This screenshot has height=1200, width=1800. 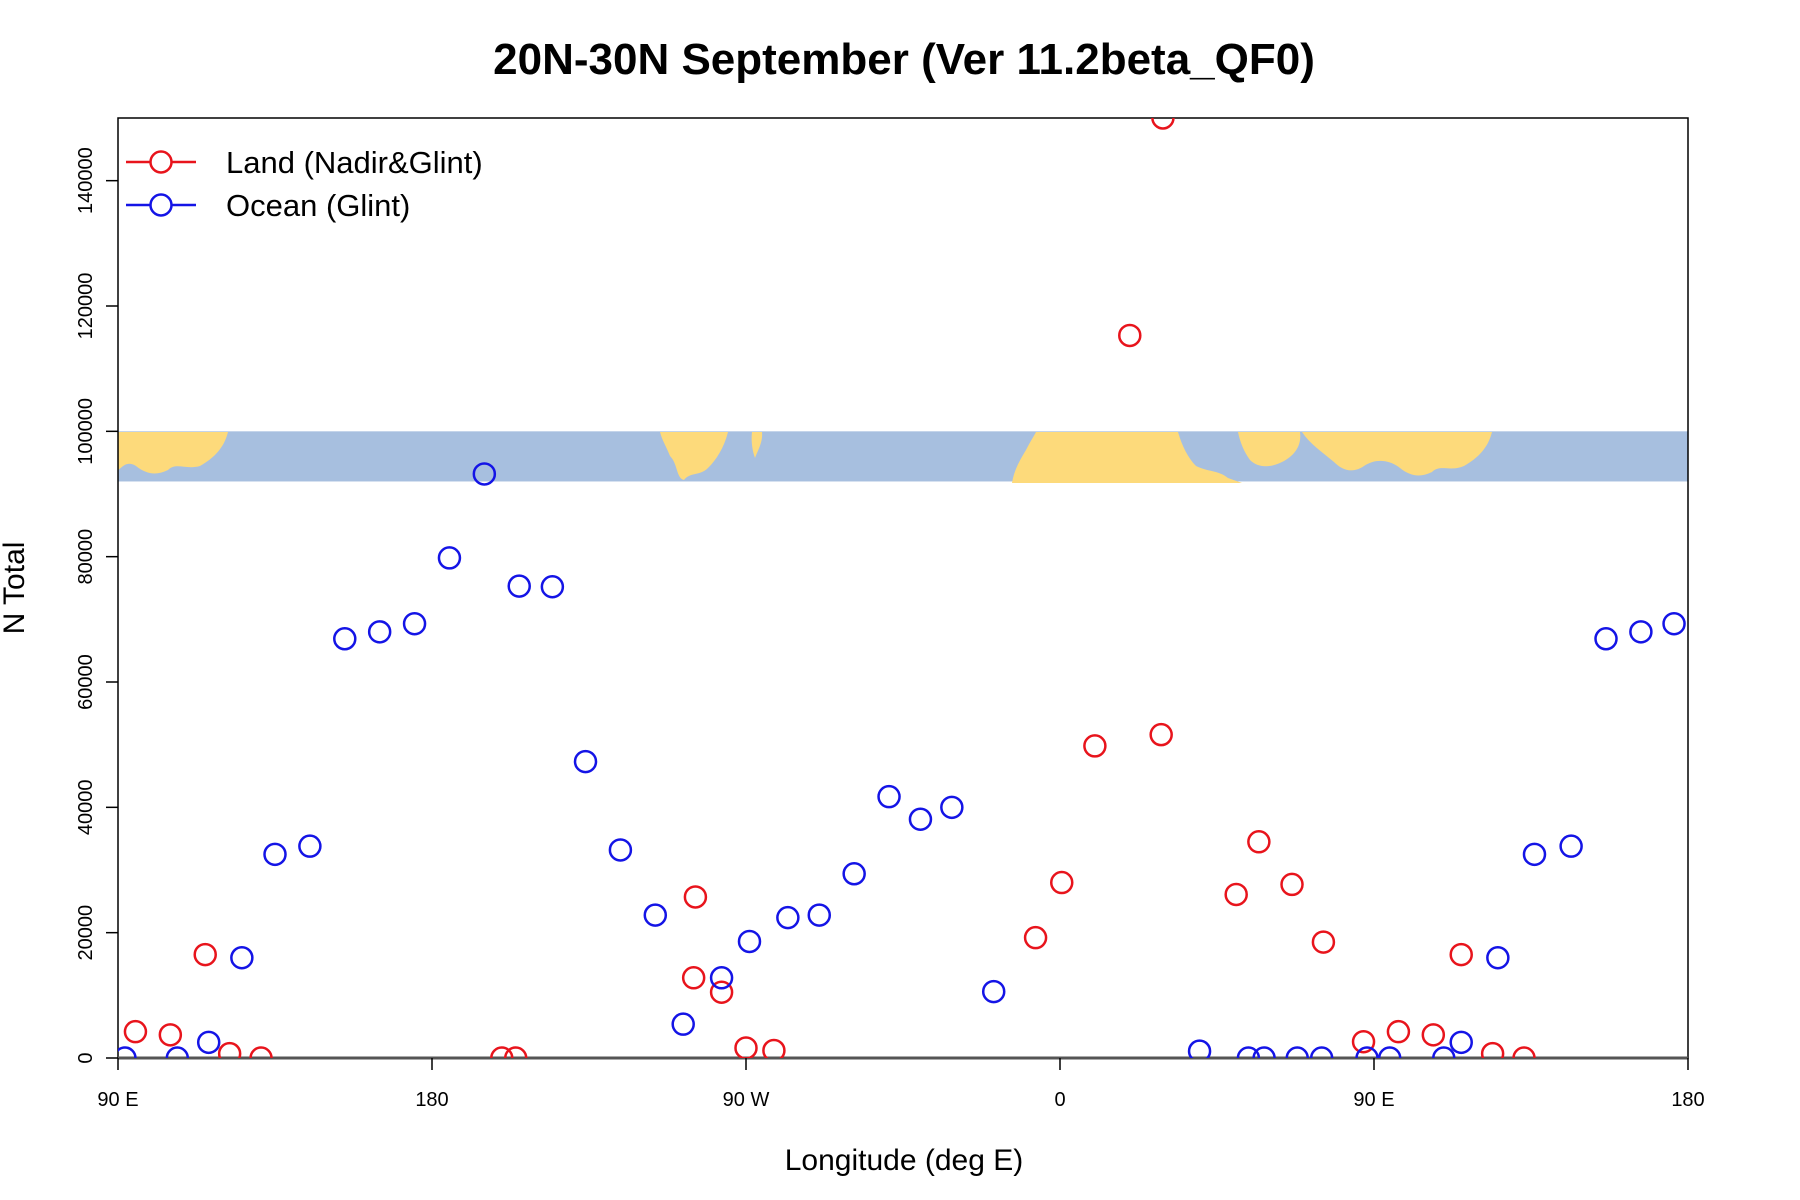 What do you see at coordinates (173, 453) in the screenshot?
I see `map-land-east-asia` at bounding box center [173, 453].